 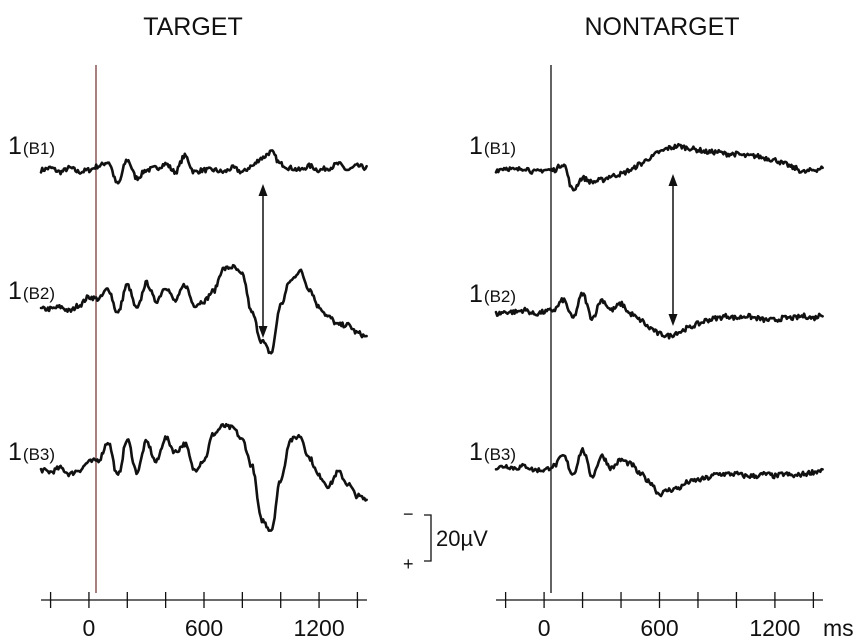 I want to click on amplitude-scale-bar: − + 20µV, so click(x=445, y=539).